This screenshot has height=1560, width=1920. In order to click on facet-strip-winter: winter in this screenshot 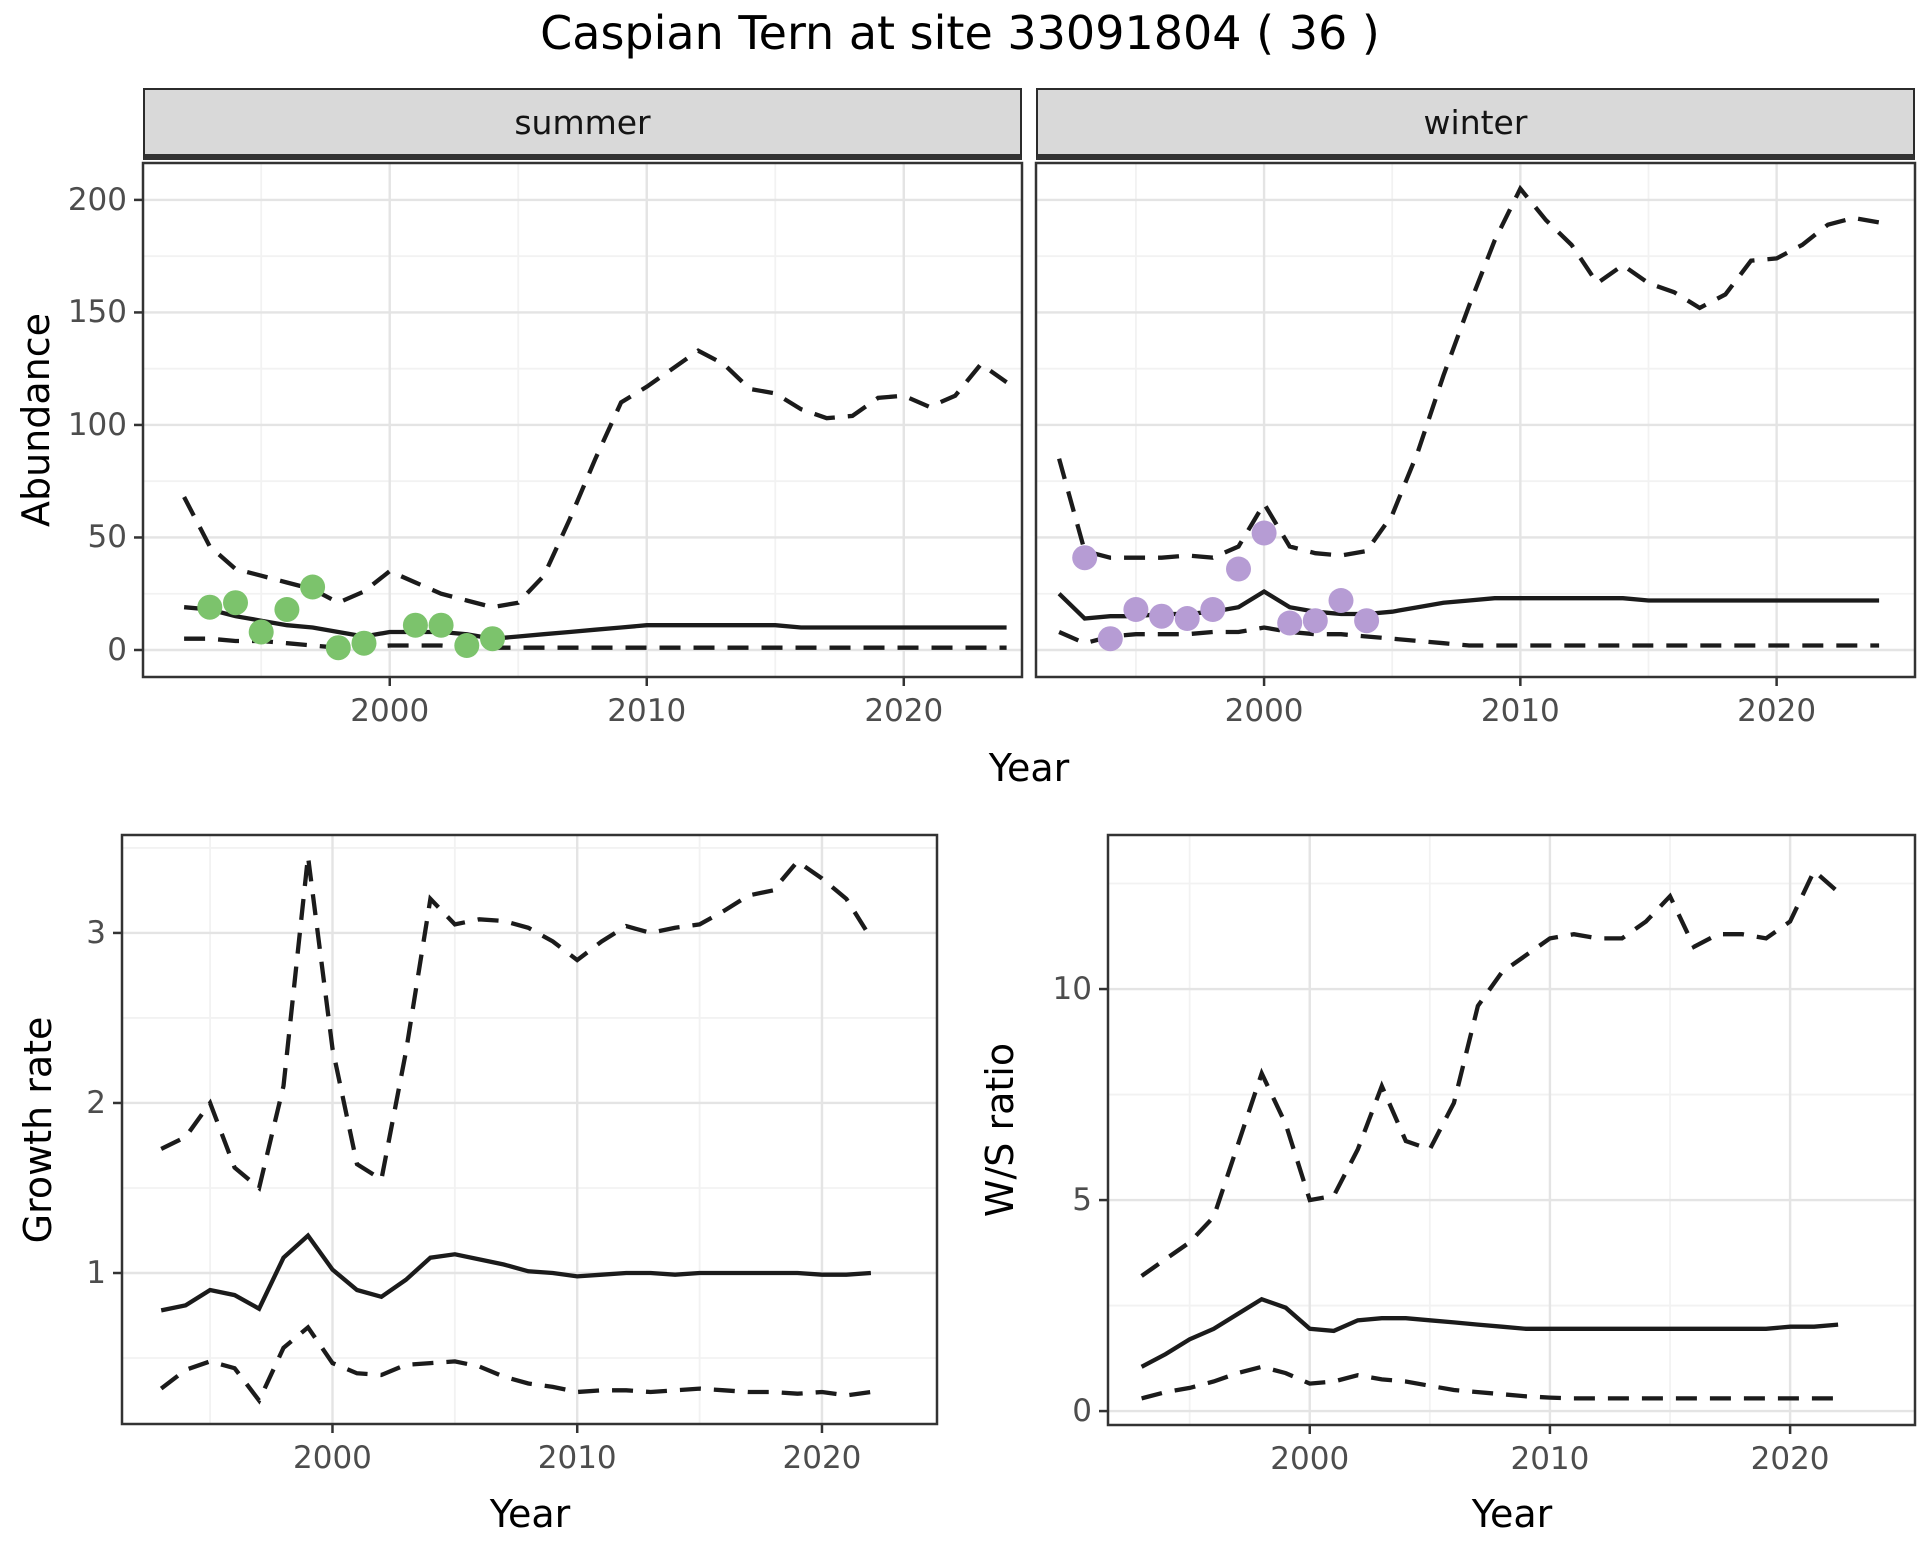, I will do `click(1475, 124)`.